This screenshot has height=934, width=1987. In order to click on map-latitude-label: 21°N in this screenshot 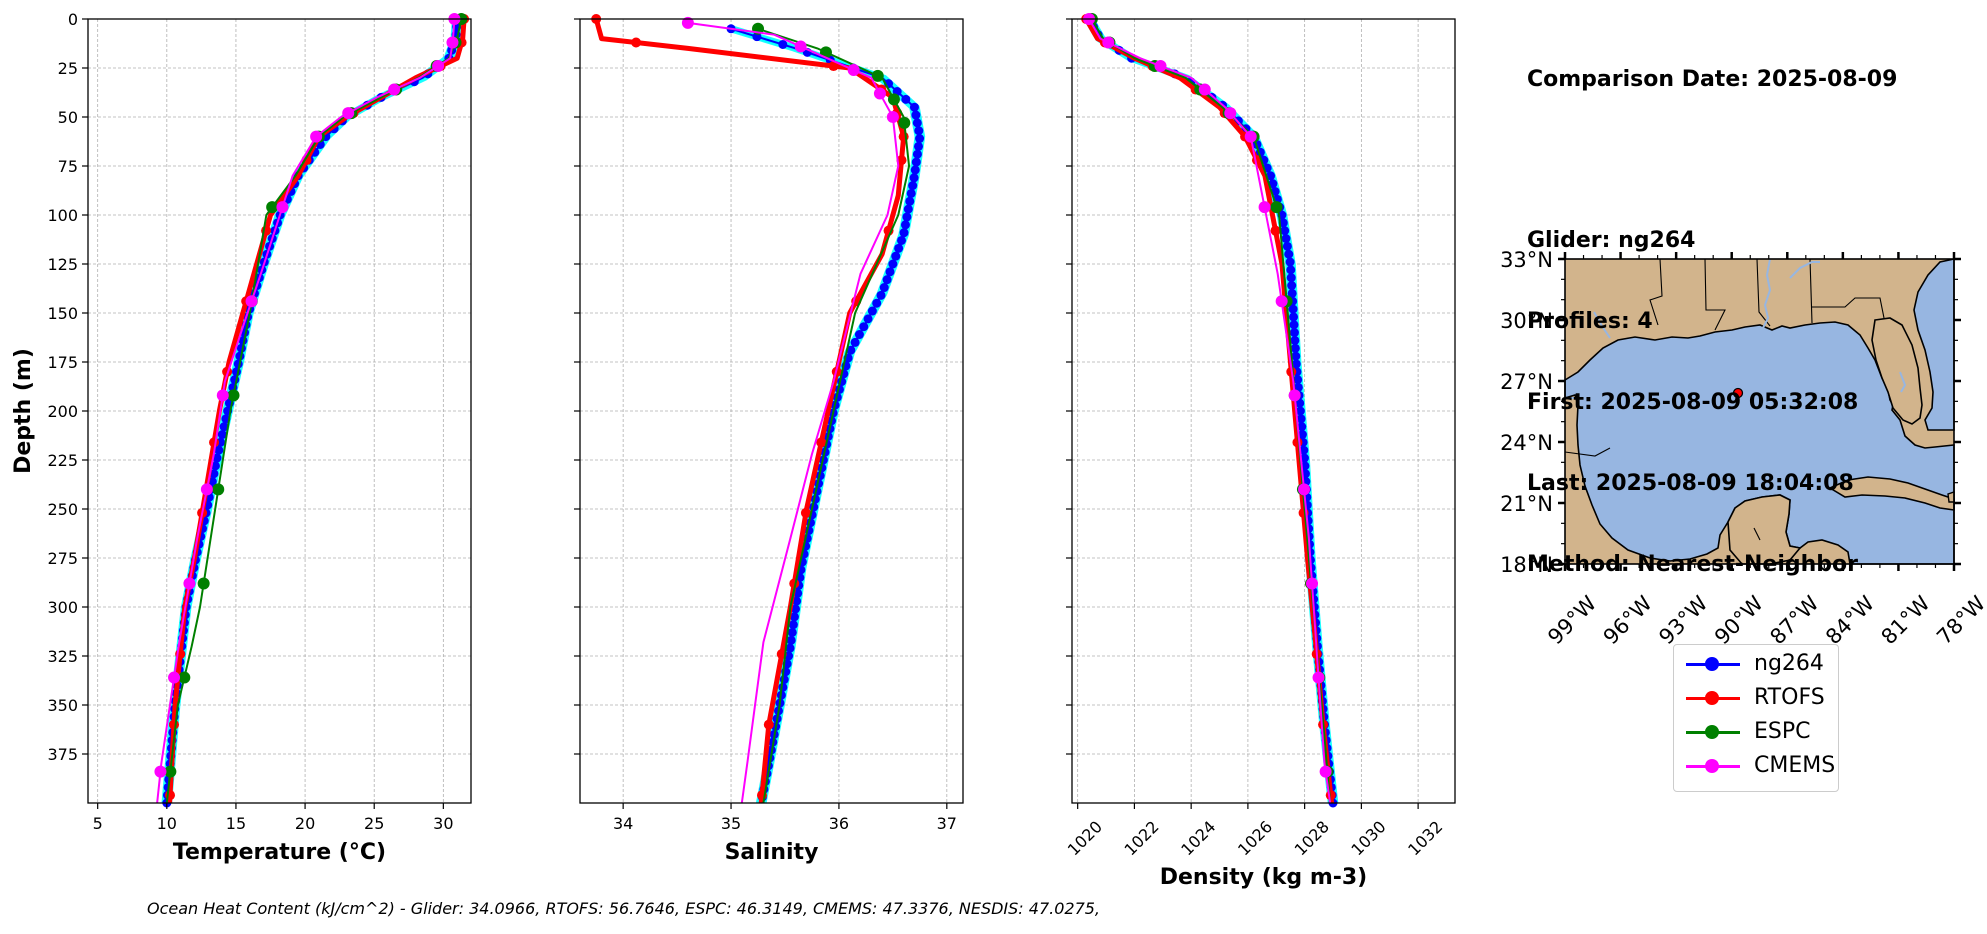, I will do `click(1526, 504)`.